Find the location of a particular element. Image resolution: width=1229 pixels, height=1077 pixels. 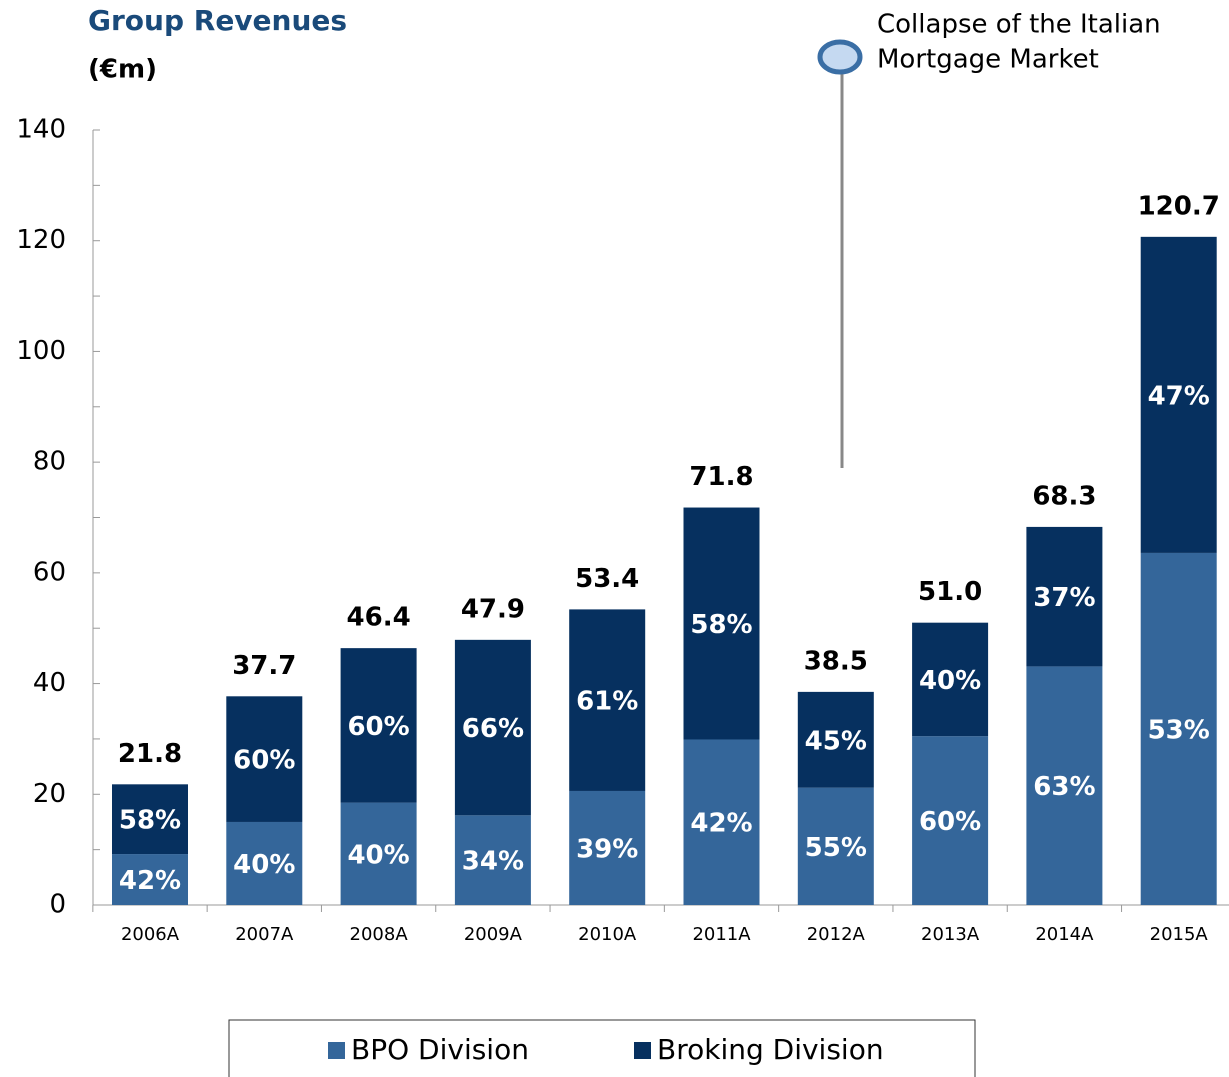

x-tick-label: 2011A is located at coordinates (721, 934).